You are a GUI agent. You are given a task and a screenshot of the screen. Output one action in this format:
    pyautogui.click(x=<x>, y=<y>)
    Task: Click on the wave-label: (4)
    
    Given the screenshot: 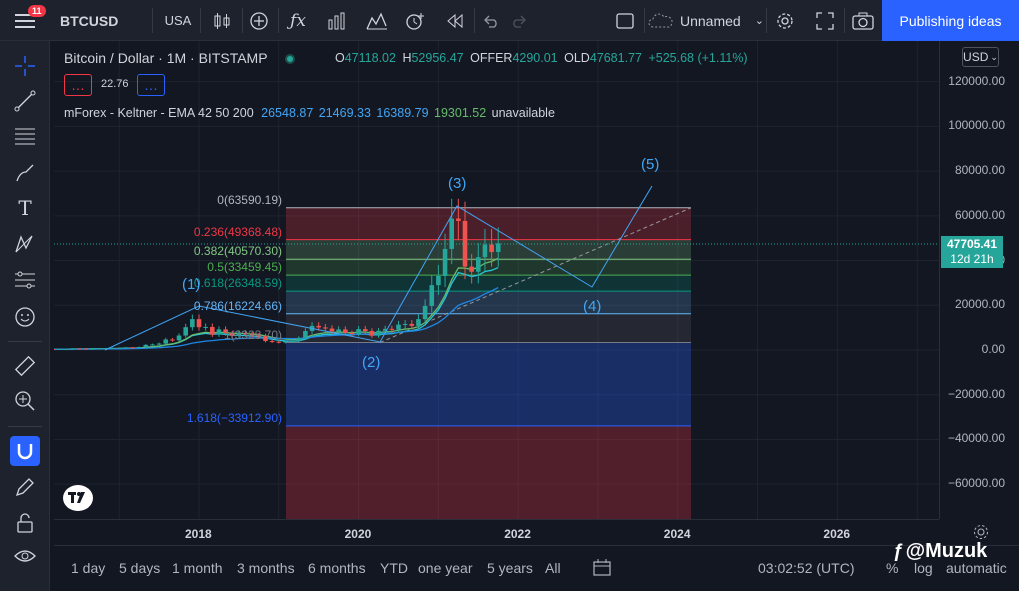 What is the action you would take?
    pyautogui.click(x=592, y=306)
    